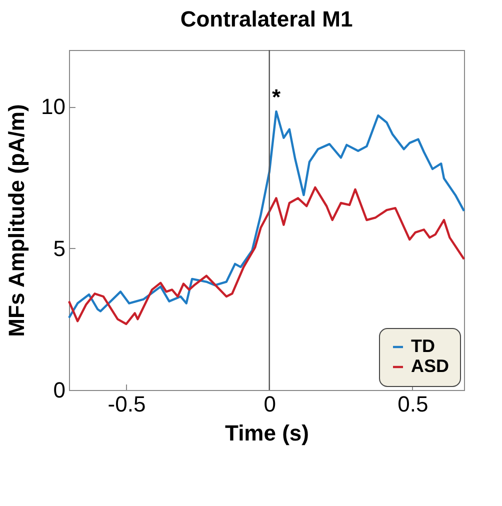  Describe the element at coordinates (276, 97) in the screenshot. I see `annotation: *` at that location.